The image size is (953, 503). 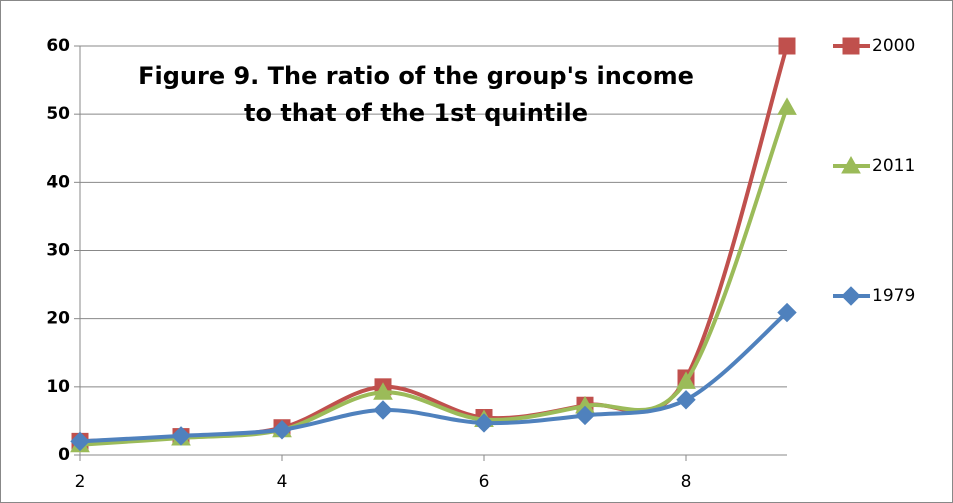 What do you see at coordinates (893, 296) in the screenshot?
I see `legend-label: 1979` at bounding box center [893, 296].